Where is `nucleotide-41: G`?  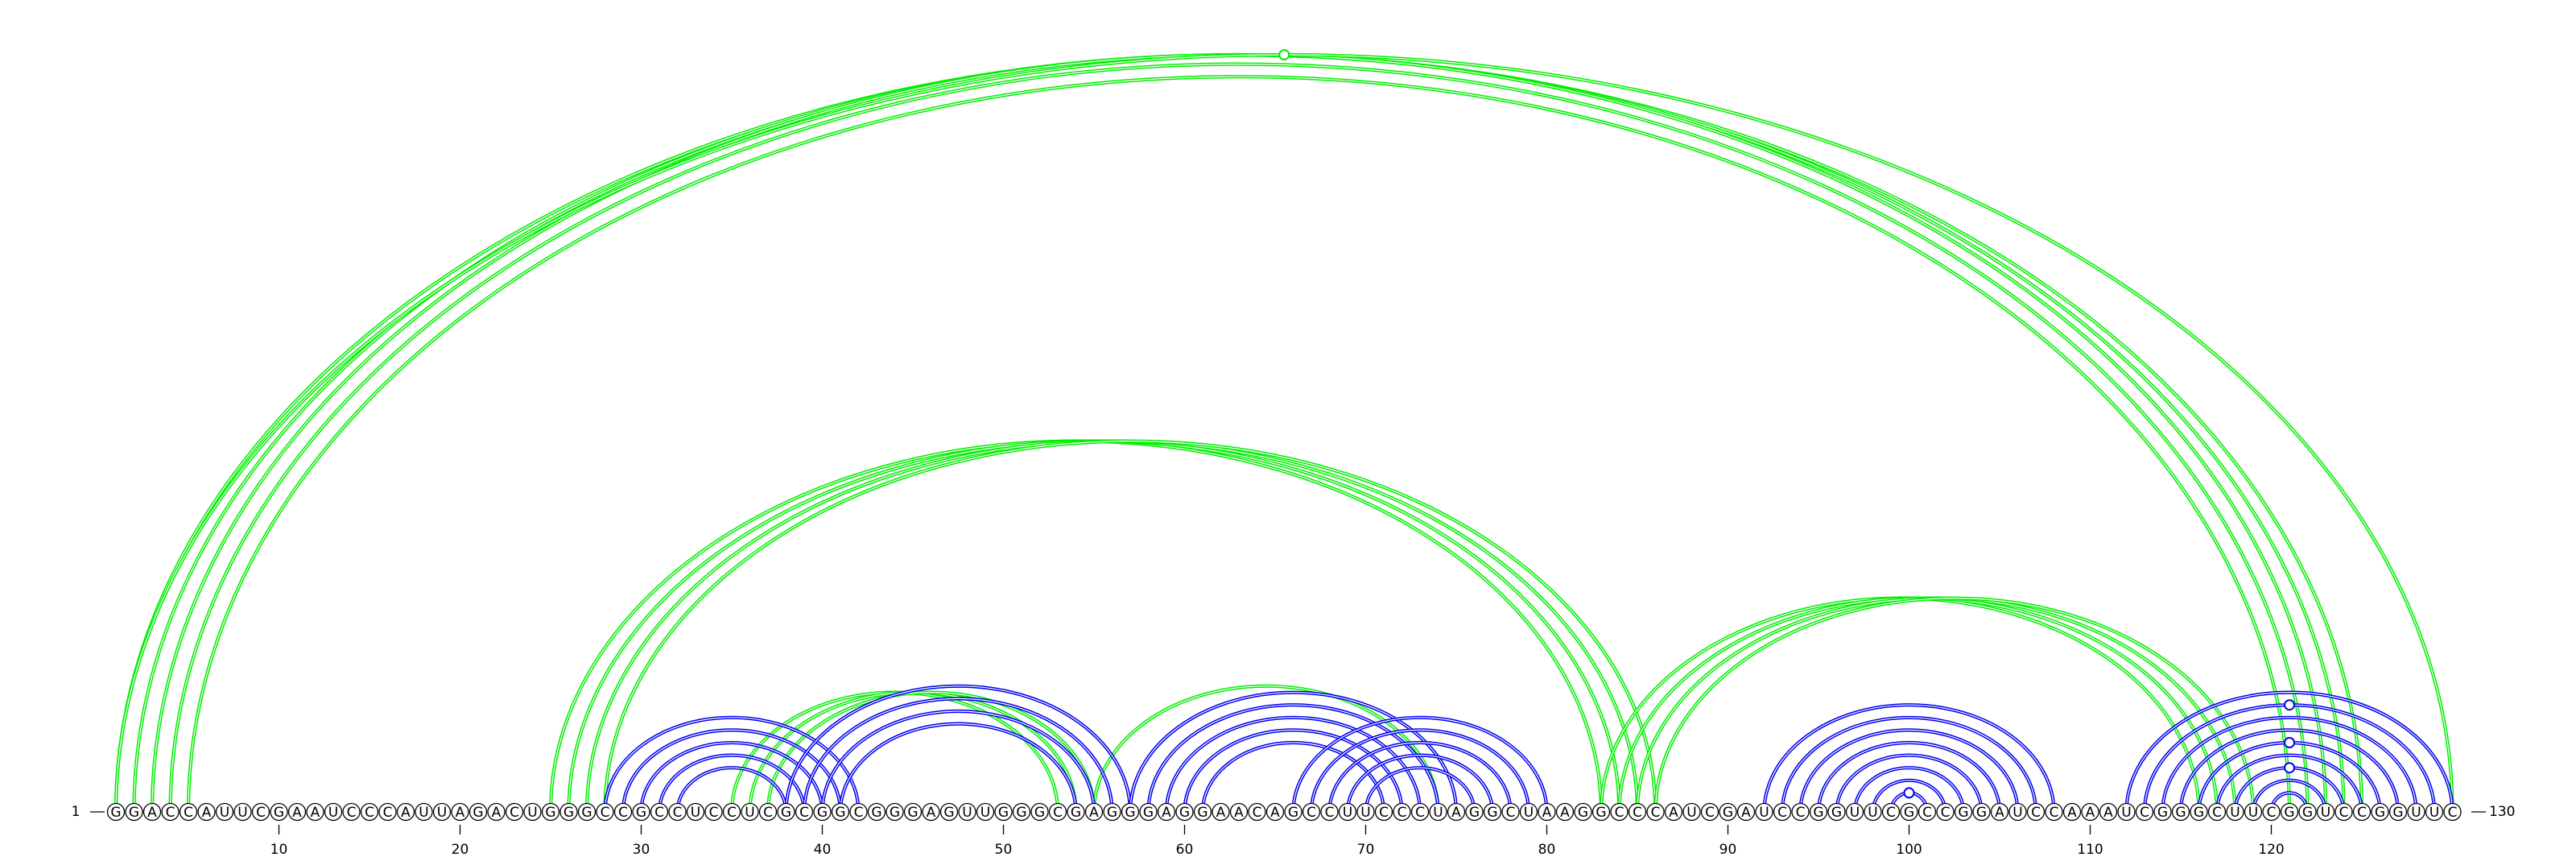 nucleotide-41: G is located at coordinates (841, 812).